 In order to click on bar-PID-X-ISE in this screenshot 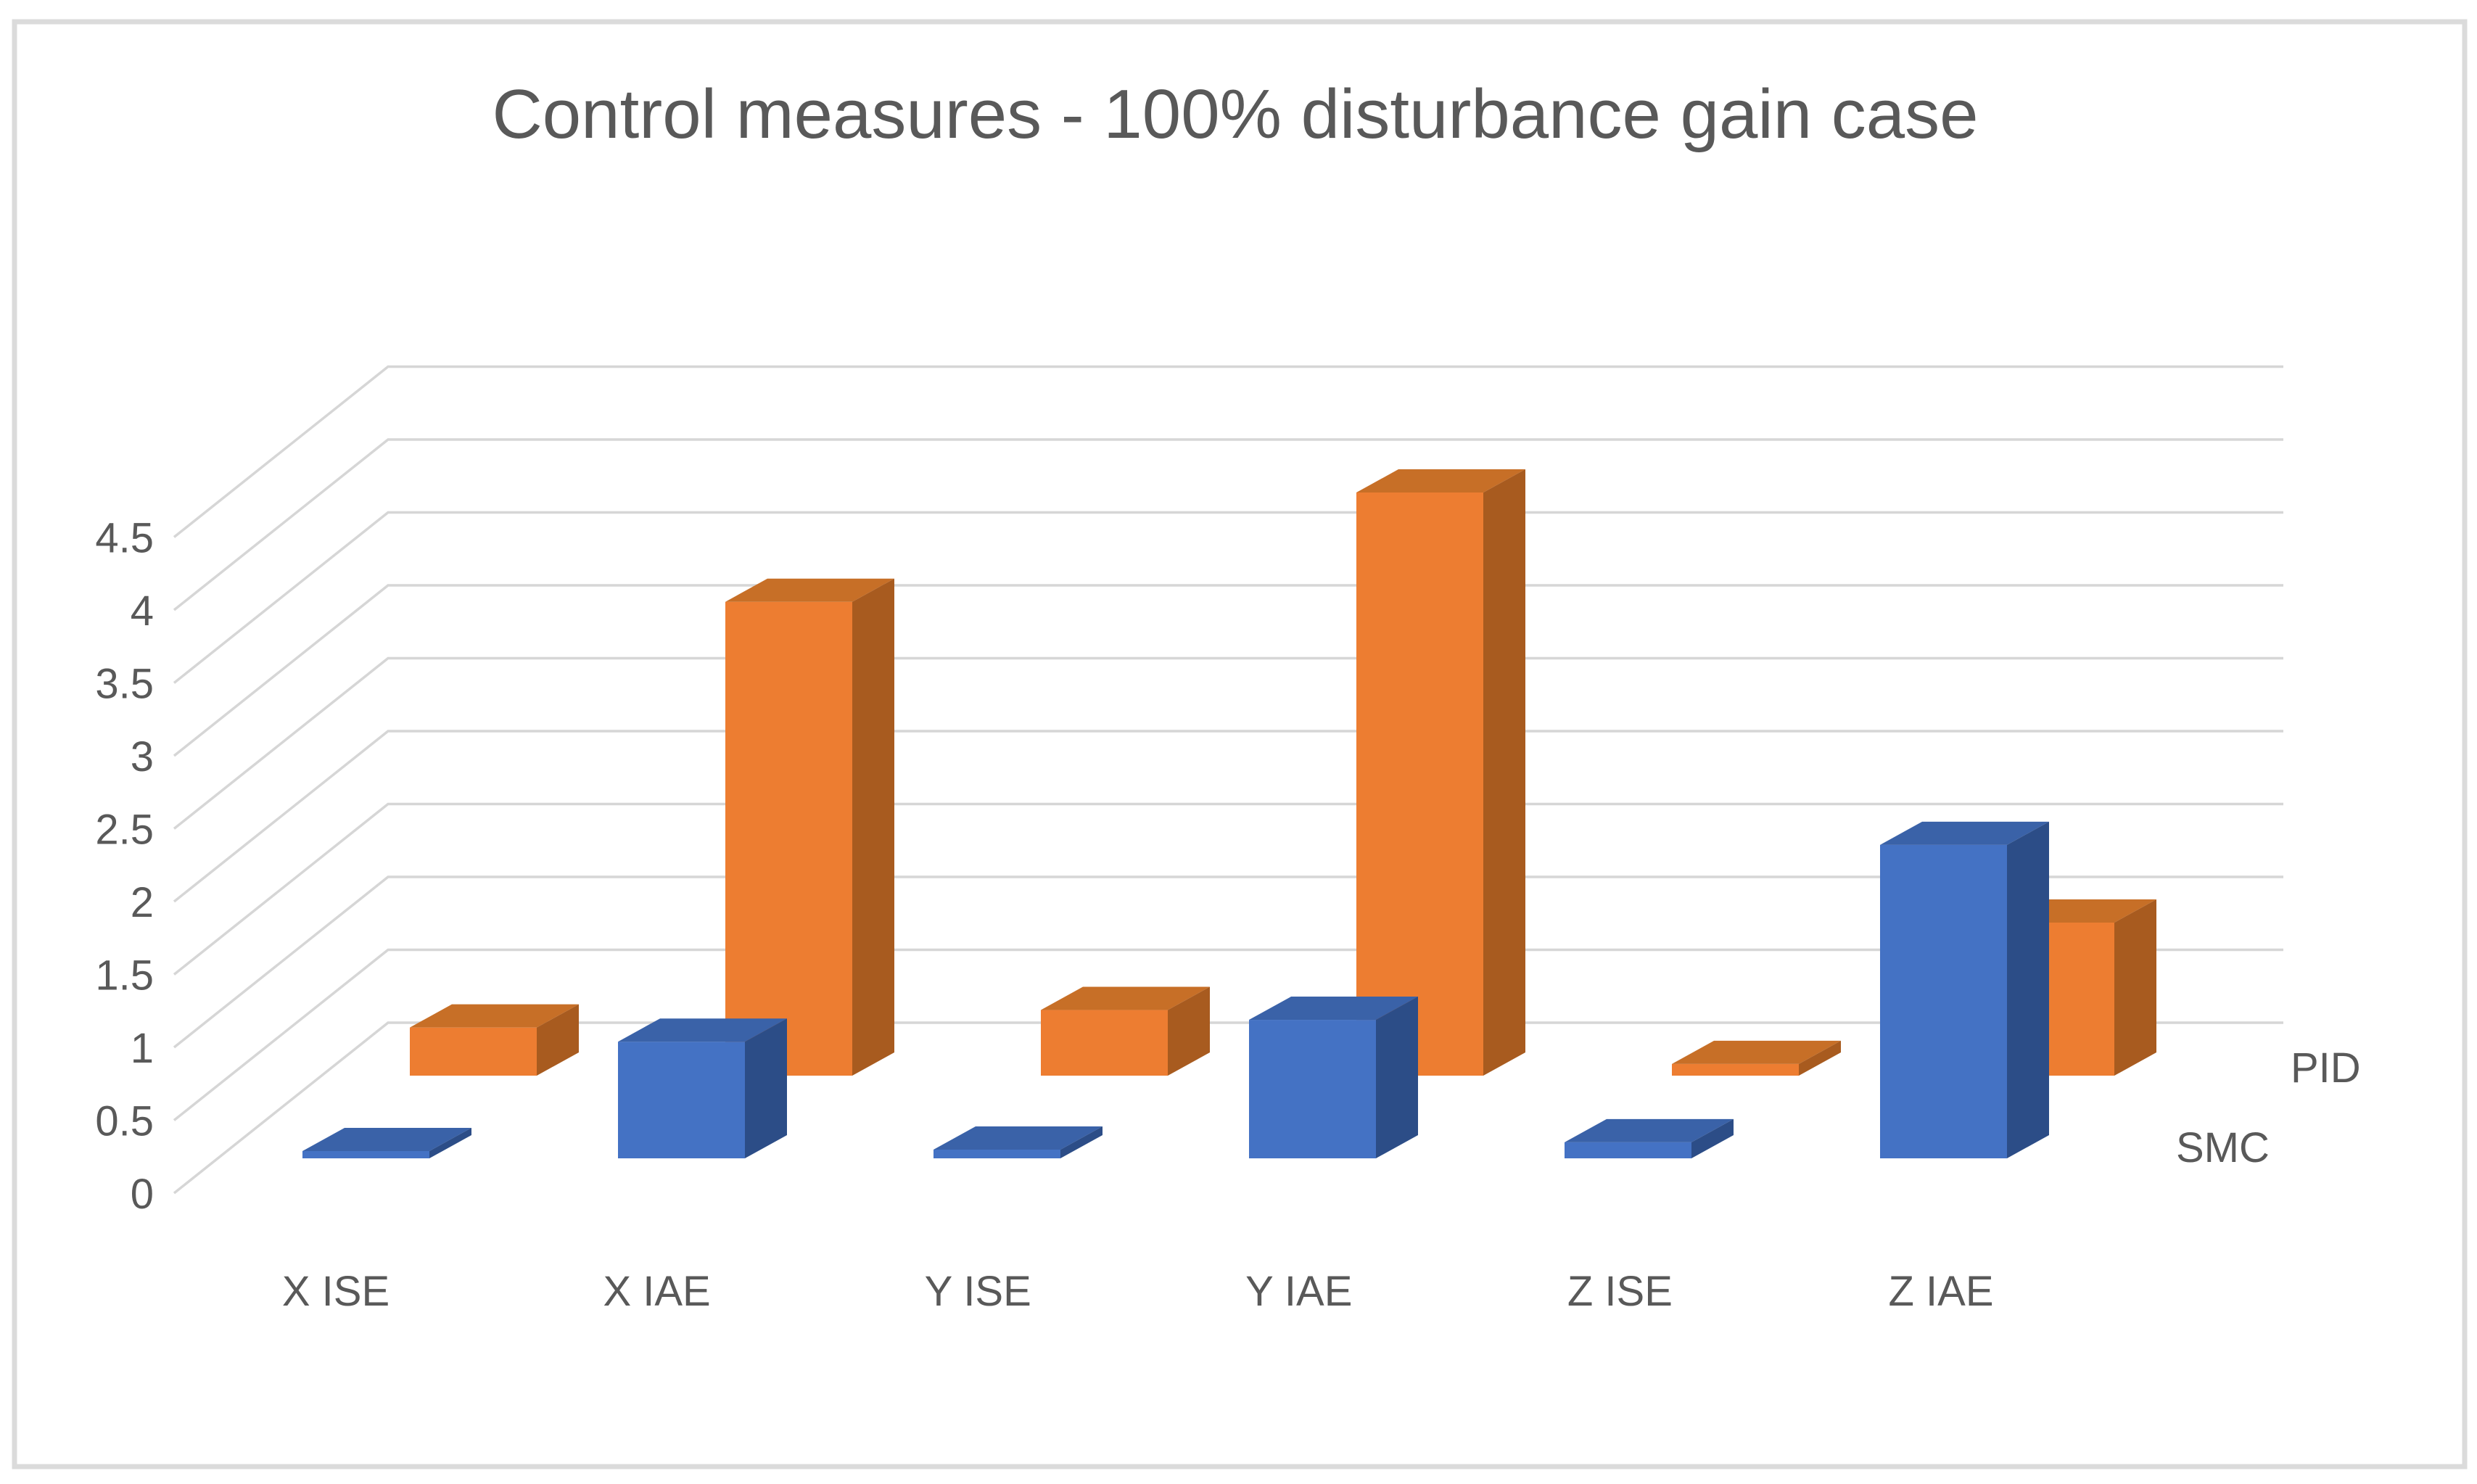, I will do `click(494, 1040)`.